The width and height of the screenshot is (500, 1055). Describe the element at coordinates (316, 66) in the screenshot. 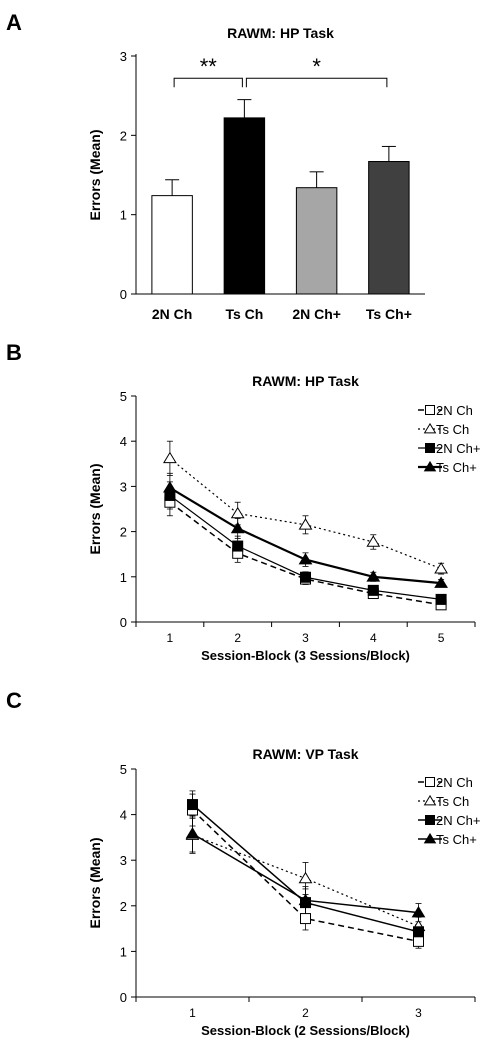

I see `significance-label: *` at that location.